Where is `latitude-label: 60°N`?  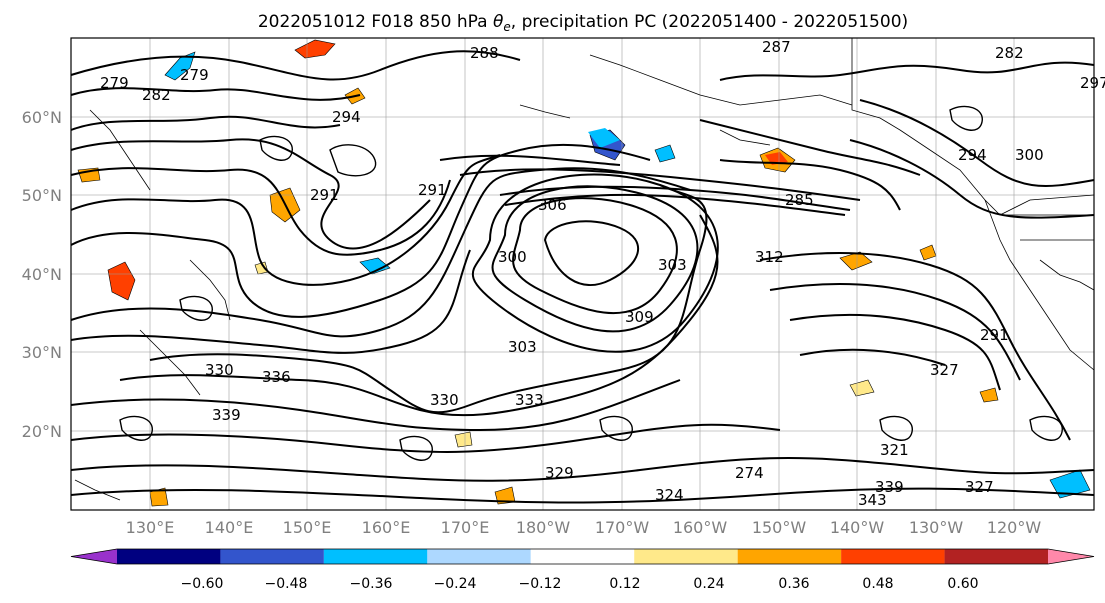 latitude-label: 60°N is located at coordinates (42, 117).